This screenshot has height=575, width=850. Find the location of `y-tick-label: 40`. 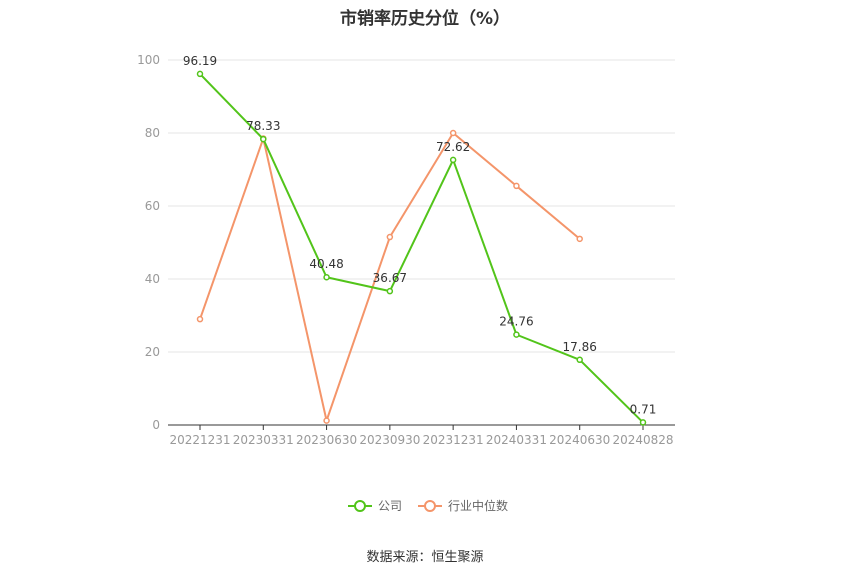

y-tick-label: 40 is located at coordinates (152, 279).